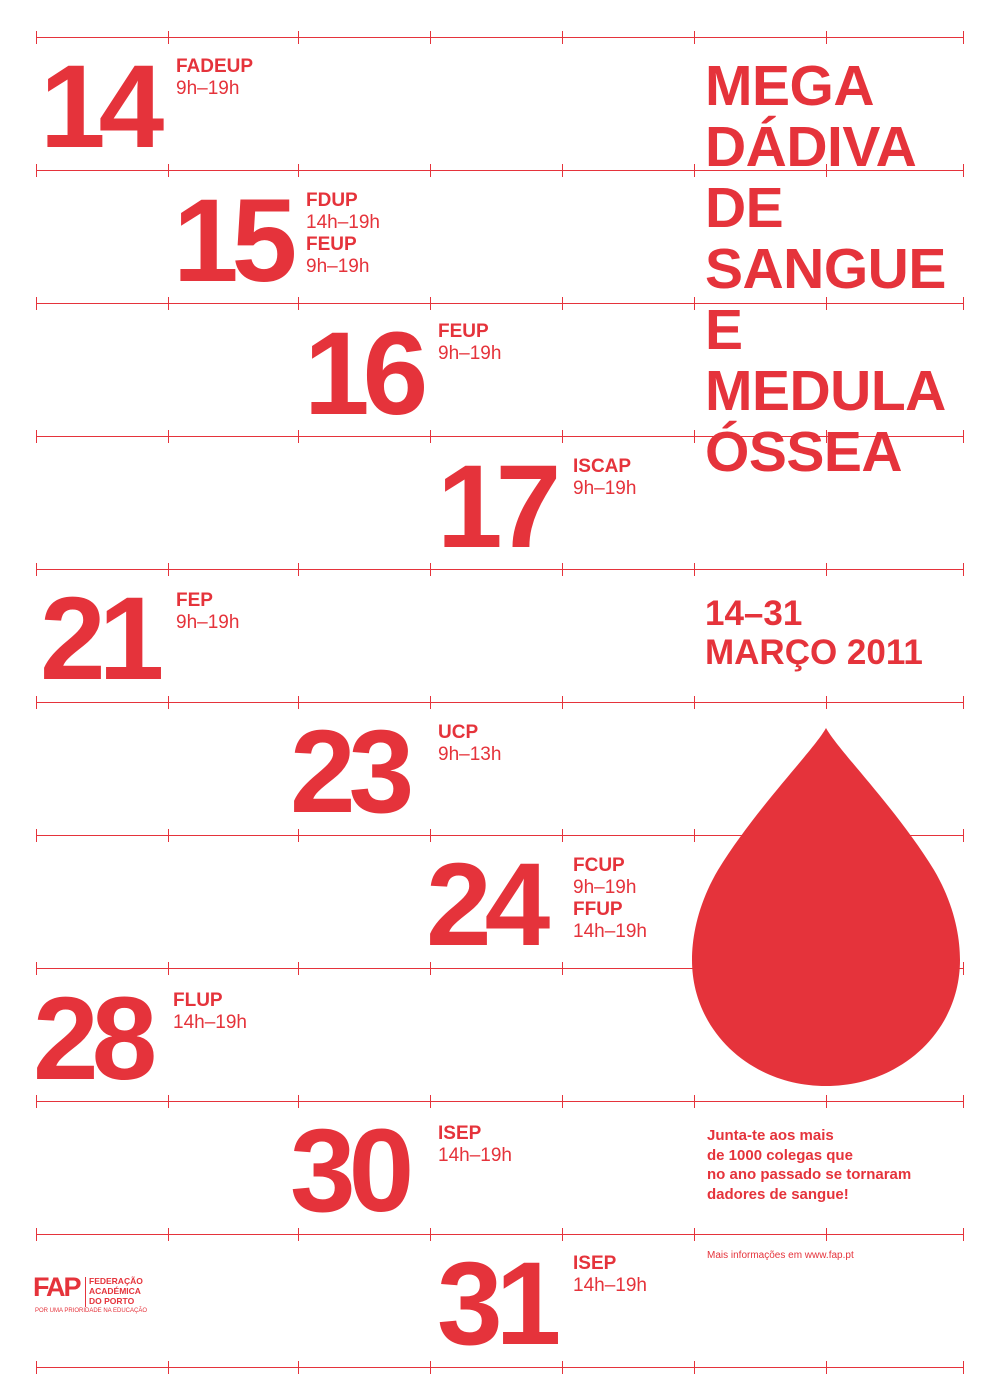  Describe the element at coordinates (85, 1292) in the screenshot. I see `logo-divider` at that location.